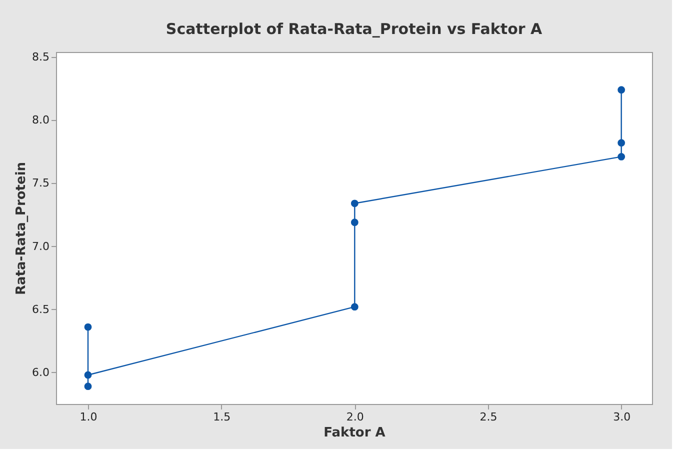 This screenshot has height=459, width=681. Describe the element at coordinates (22, 229) in the screenshot. I see `y-axis-title: Rata-Rata_Protein` at that location.